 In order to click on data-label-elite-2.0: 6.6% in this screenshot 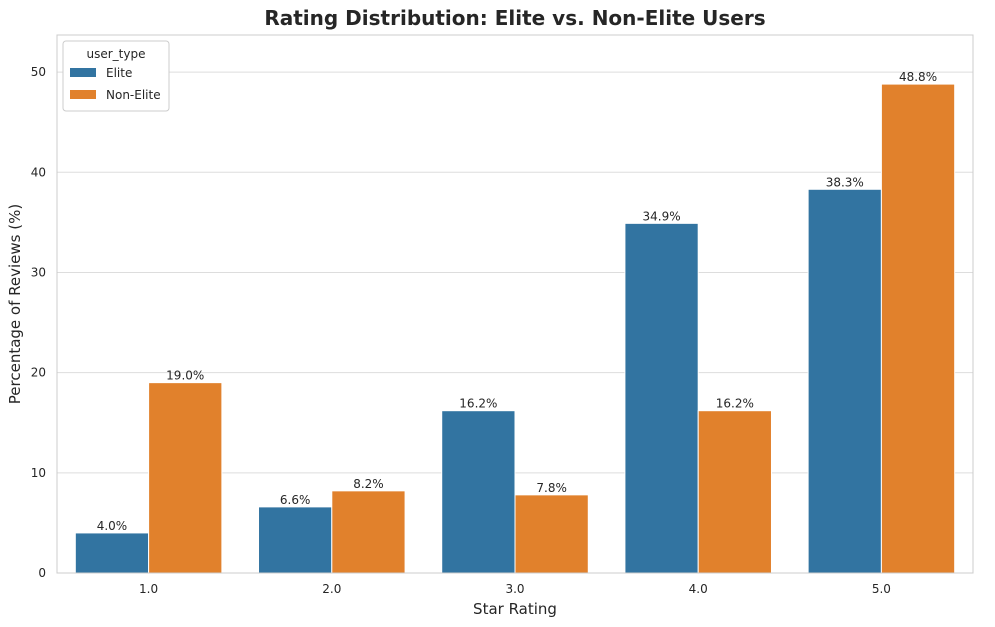, I will do `click(295, 500)`.